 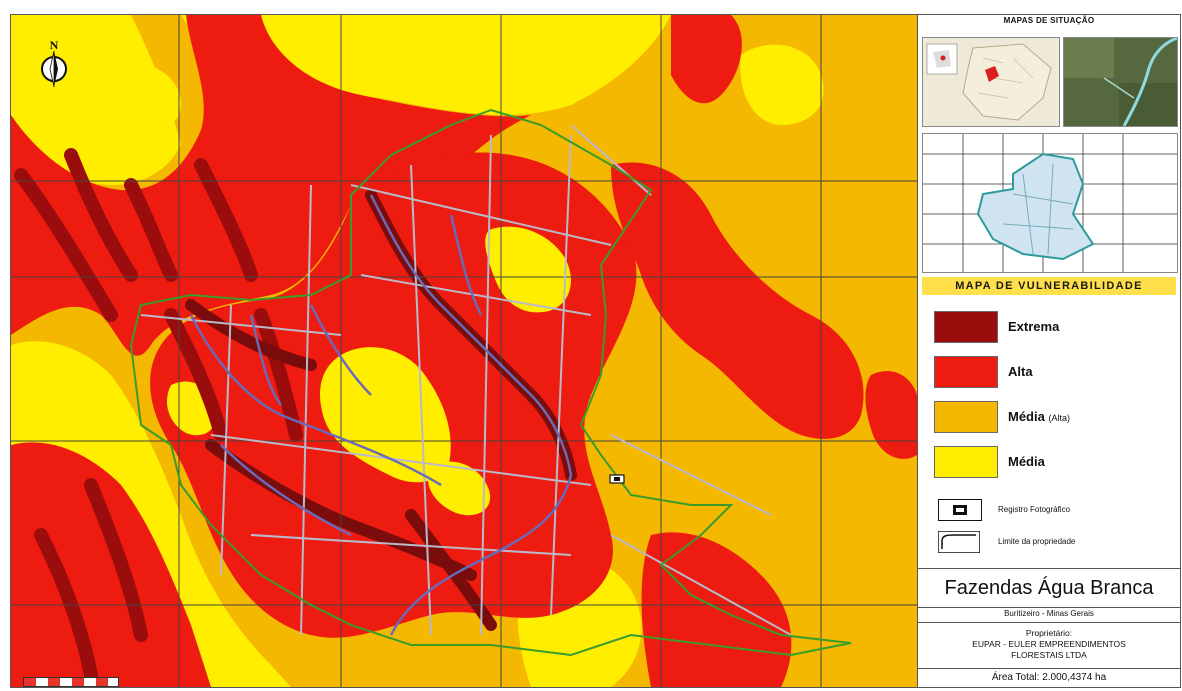 I want to click on state-locator-map, so click(x=991, y=82).